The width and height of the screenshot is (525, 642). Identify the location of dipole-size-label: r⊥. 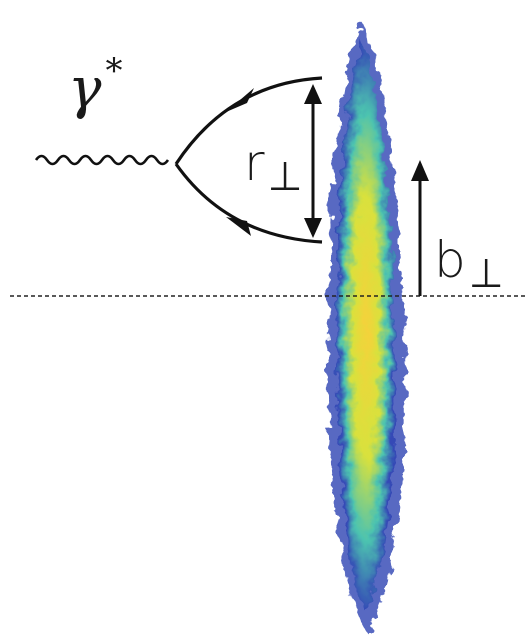
(273, 167).